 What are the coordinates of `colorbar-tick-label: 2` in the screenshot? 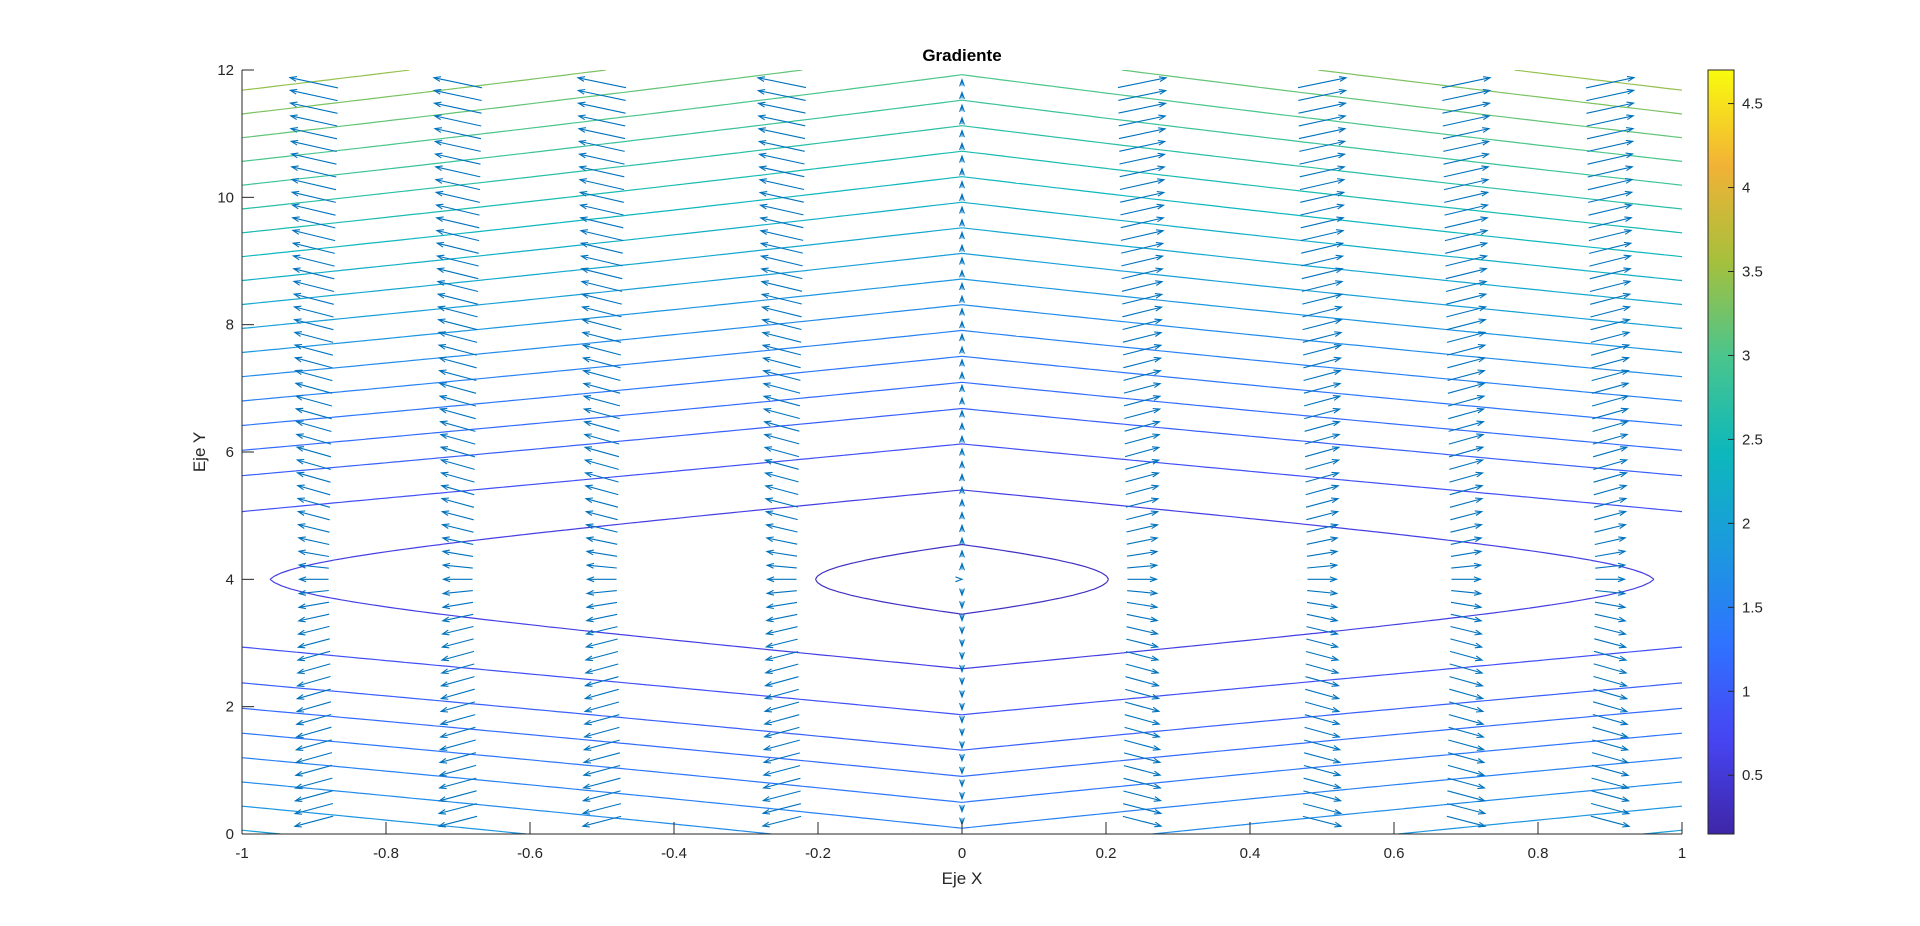 It's located at (1746, 523).